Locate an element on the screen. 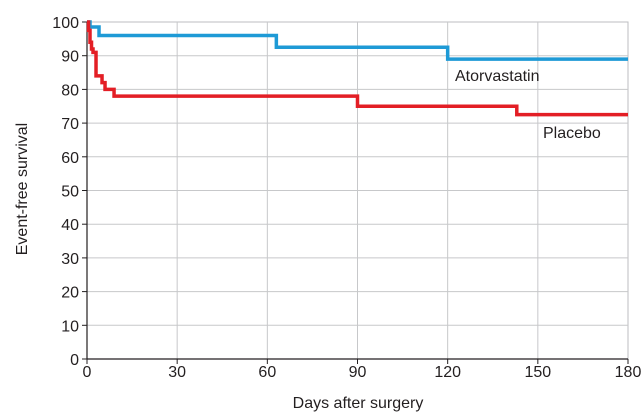 The height and width of the screenshot is (414, 644). x-tick-label: 0 is located at coordinates (87, 372).